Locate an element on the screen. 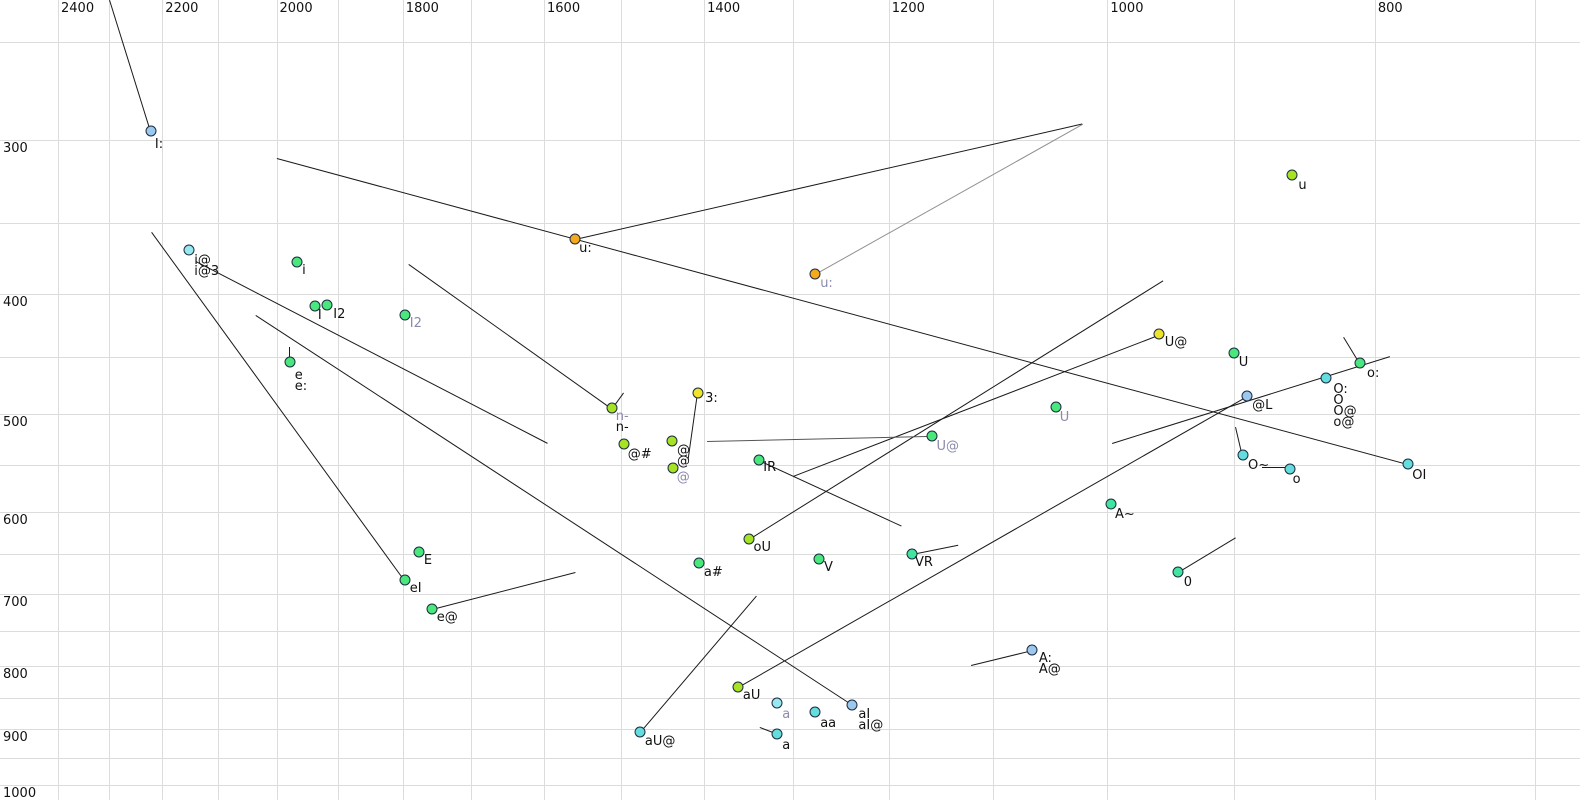 This screenshot has height=800, width=1580. point-label: o: is located at coordinates (1373, 374).